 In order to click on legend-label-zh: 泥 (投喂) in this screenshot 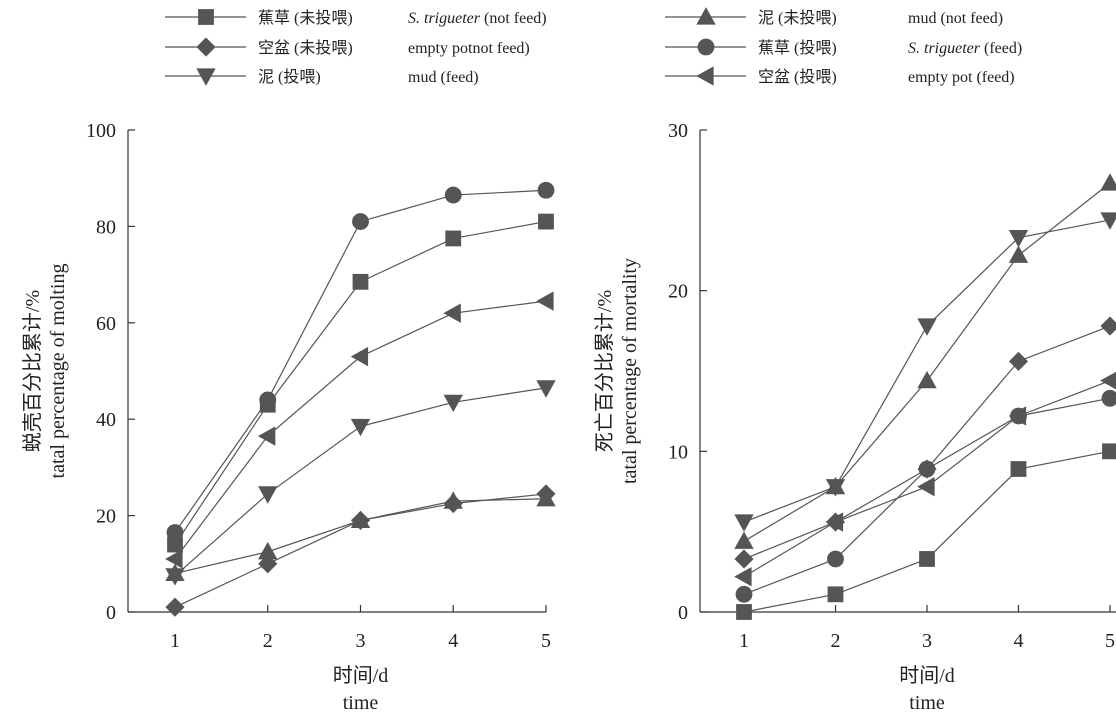, I will do `click(289, 77)`.